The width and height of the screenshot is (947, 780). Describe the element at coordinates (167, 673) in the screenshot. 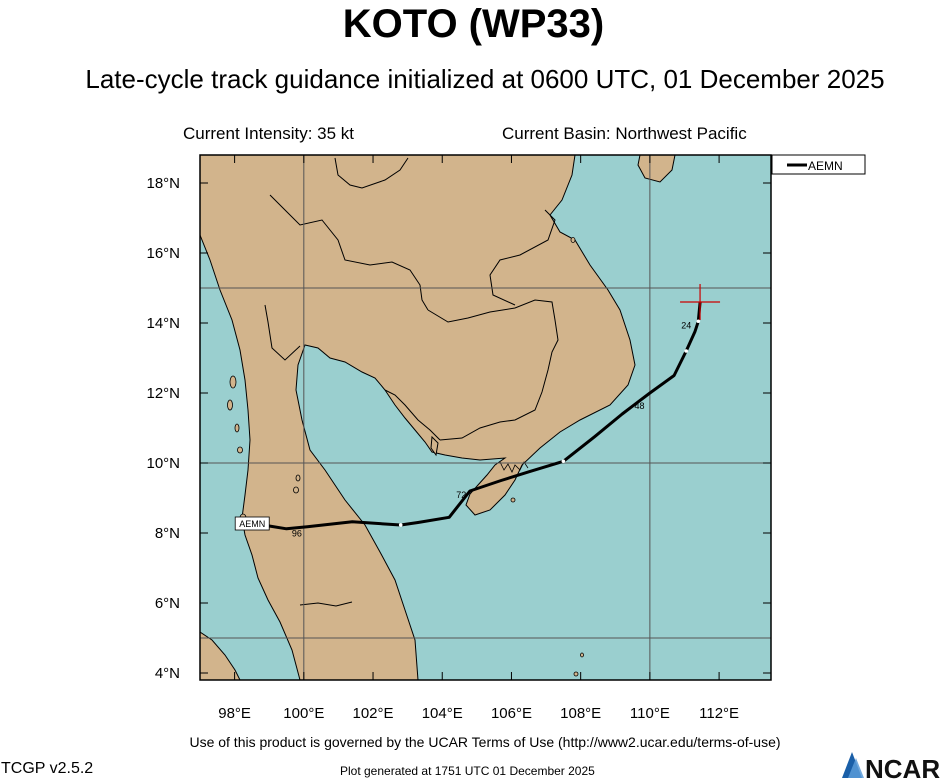

I see `lat-tick-label: 4°N` at that location.